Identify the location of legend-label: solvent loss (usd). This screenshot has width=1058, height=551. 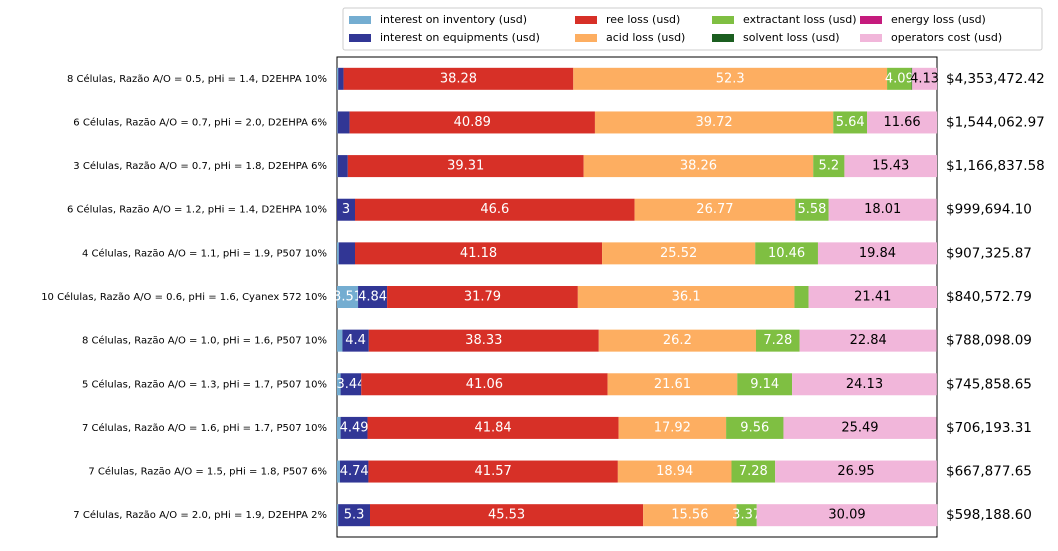
(791, 37).